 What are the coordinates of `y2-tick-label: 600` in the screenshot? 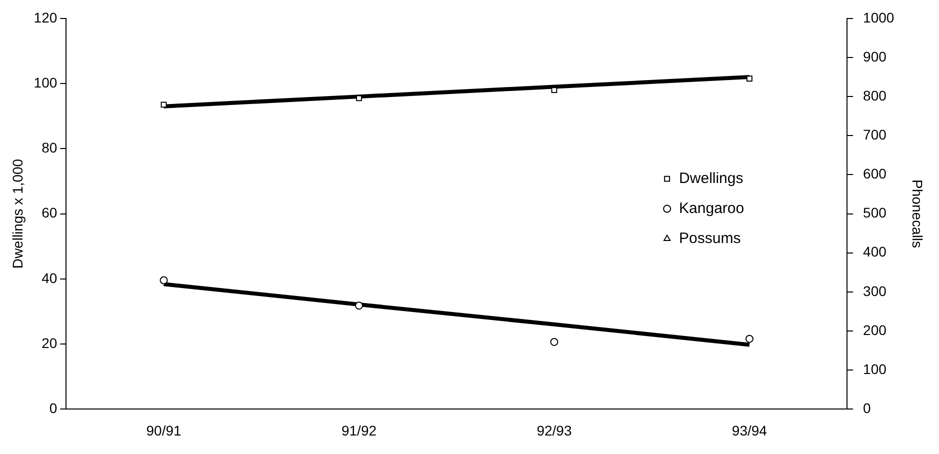 It's located at (875, 174).